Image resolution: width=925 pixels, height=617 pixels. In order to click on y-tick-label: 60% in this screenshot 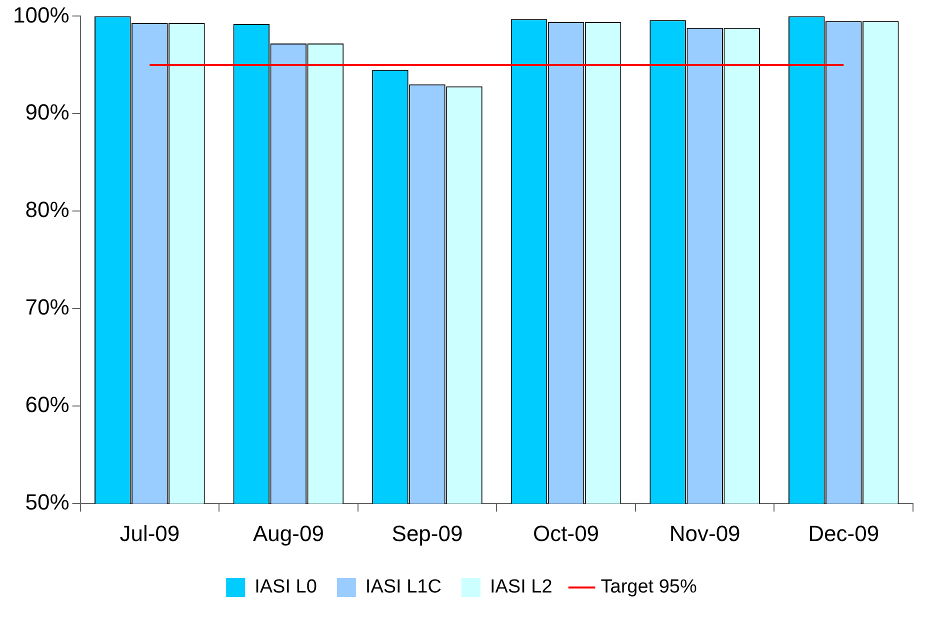, I will do `click(47, 405)`.